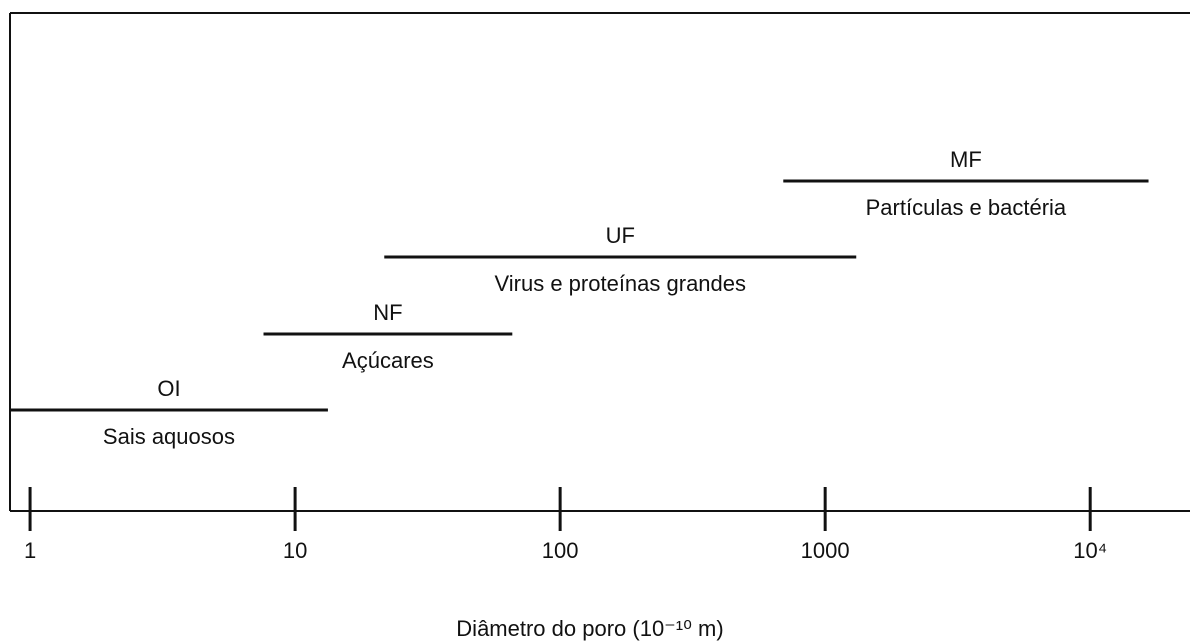  What do you see at coordinates (966, 207) in the screenshot?
I see `range-description: Partículas e bactéria` at bounding box center [966, 207].